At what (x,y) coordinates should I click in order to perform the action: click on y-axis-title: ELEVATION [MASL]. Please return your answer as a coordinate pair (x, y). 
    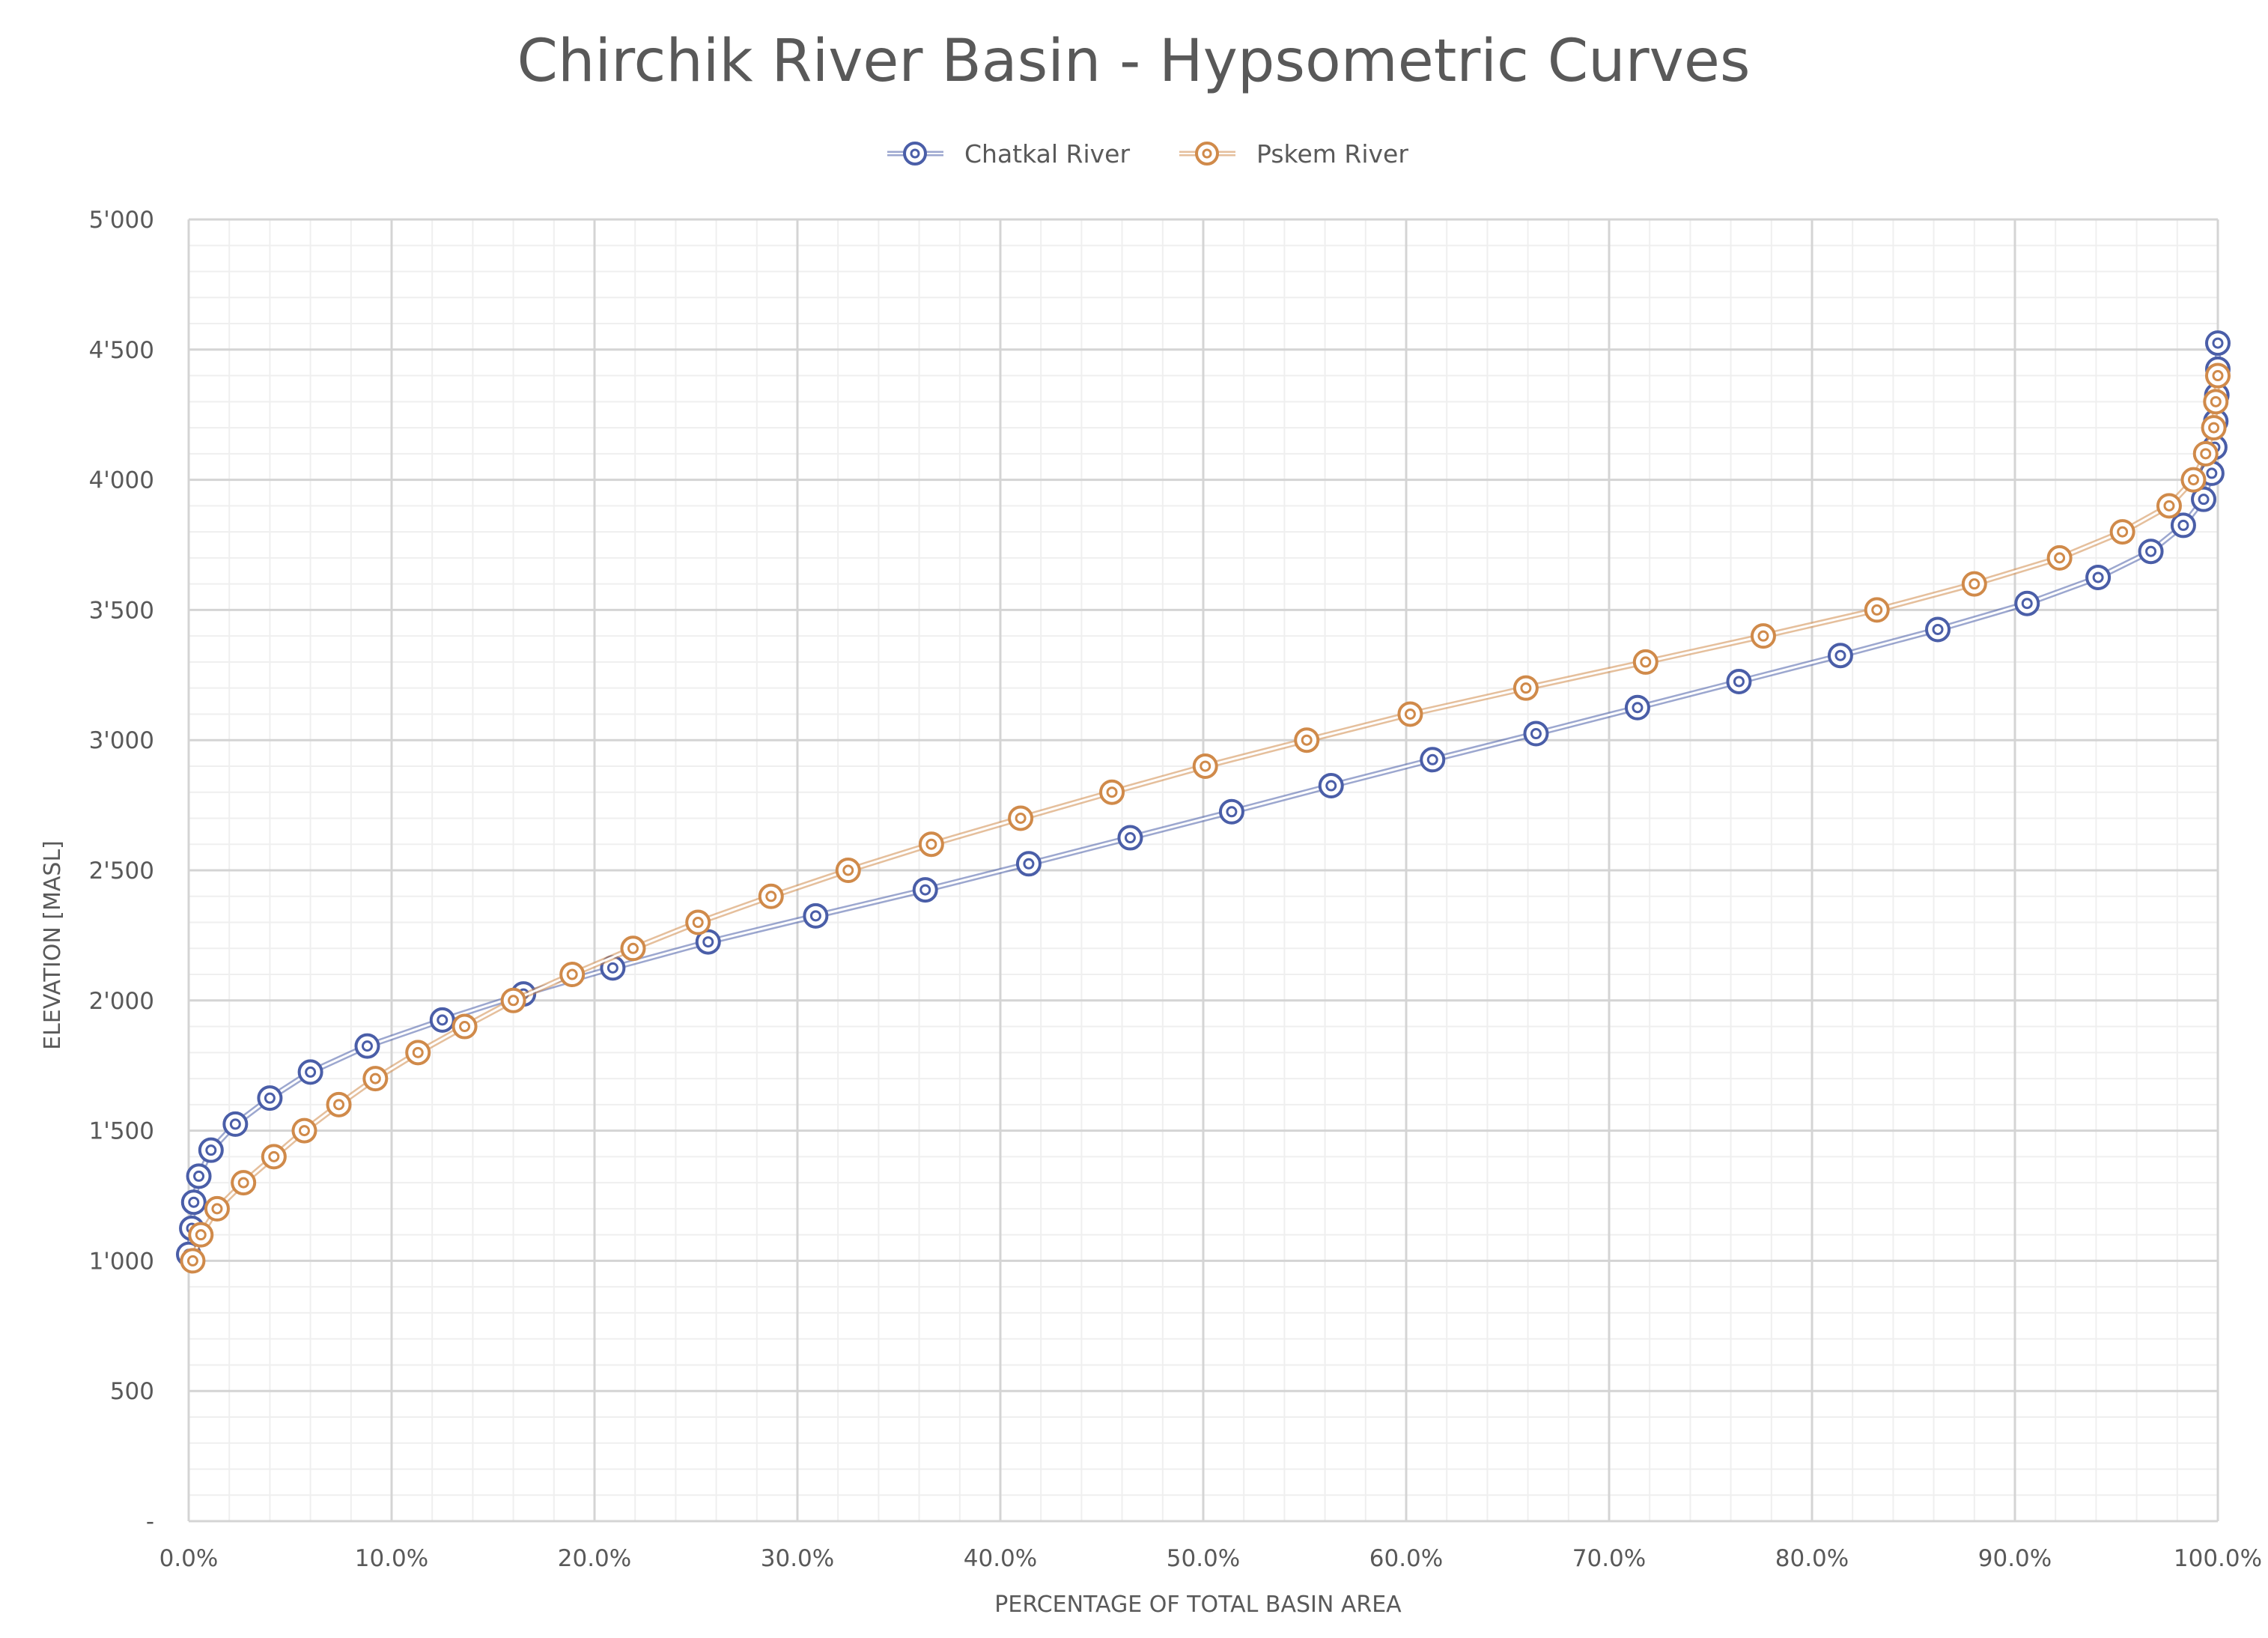
    Looking at the image, I should click on (53, 945).